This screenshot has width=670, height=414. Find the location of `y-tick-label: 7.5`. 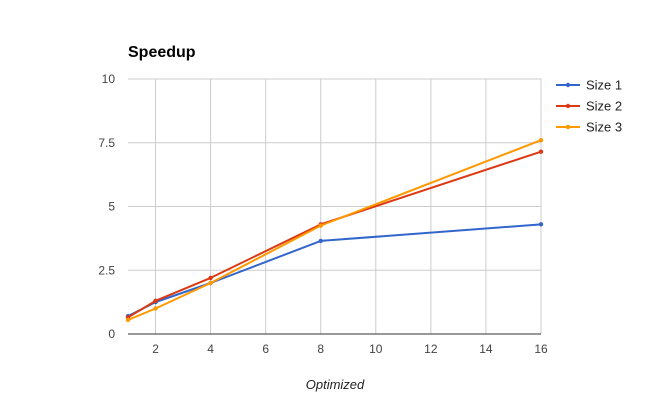

y-tick-label: 7.5 is located at coordinates (106, 143).